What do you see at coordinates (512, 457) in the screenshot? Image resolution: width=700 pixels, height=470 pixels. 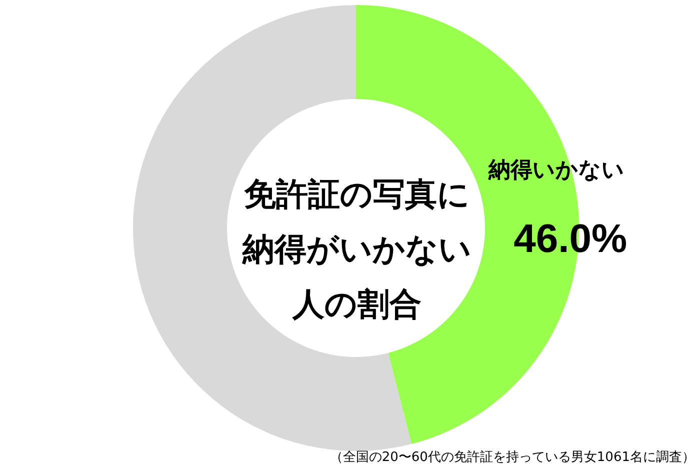 I see `text: （全国の20〜60代の免許証を持っている男女1061名に調査）` at bounding box center [512, 457].